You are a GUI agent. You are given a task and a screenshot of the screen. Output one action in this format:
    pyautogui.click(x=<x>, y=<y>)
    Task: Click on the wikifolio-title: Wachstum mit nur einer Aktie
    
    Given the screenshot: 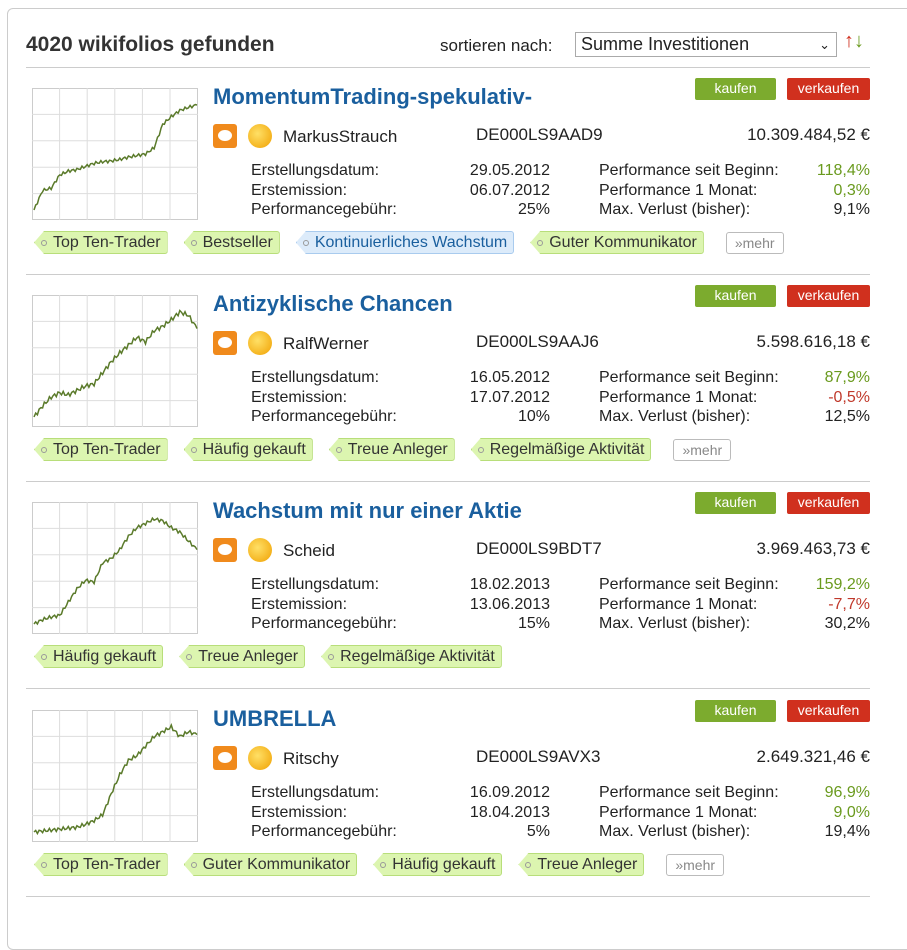 What is the action you would take?
    pyautogui.click(x=367, y=510)
    